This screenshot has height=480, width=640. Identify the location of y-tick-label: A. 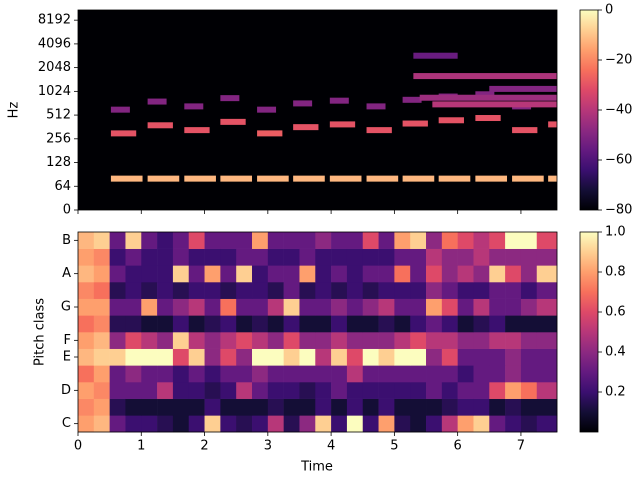
(66, 273).